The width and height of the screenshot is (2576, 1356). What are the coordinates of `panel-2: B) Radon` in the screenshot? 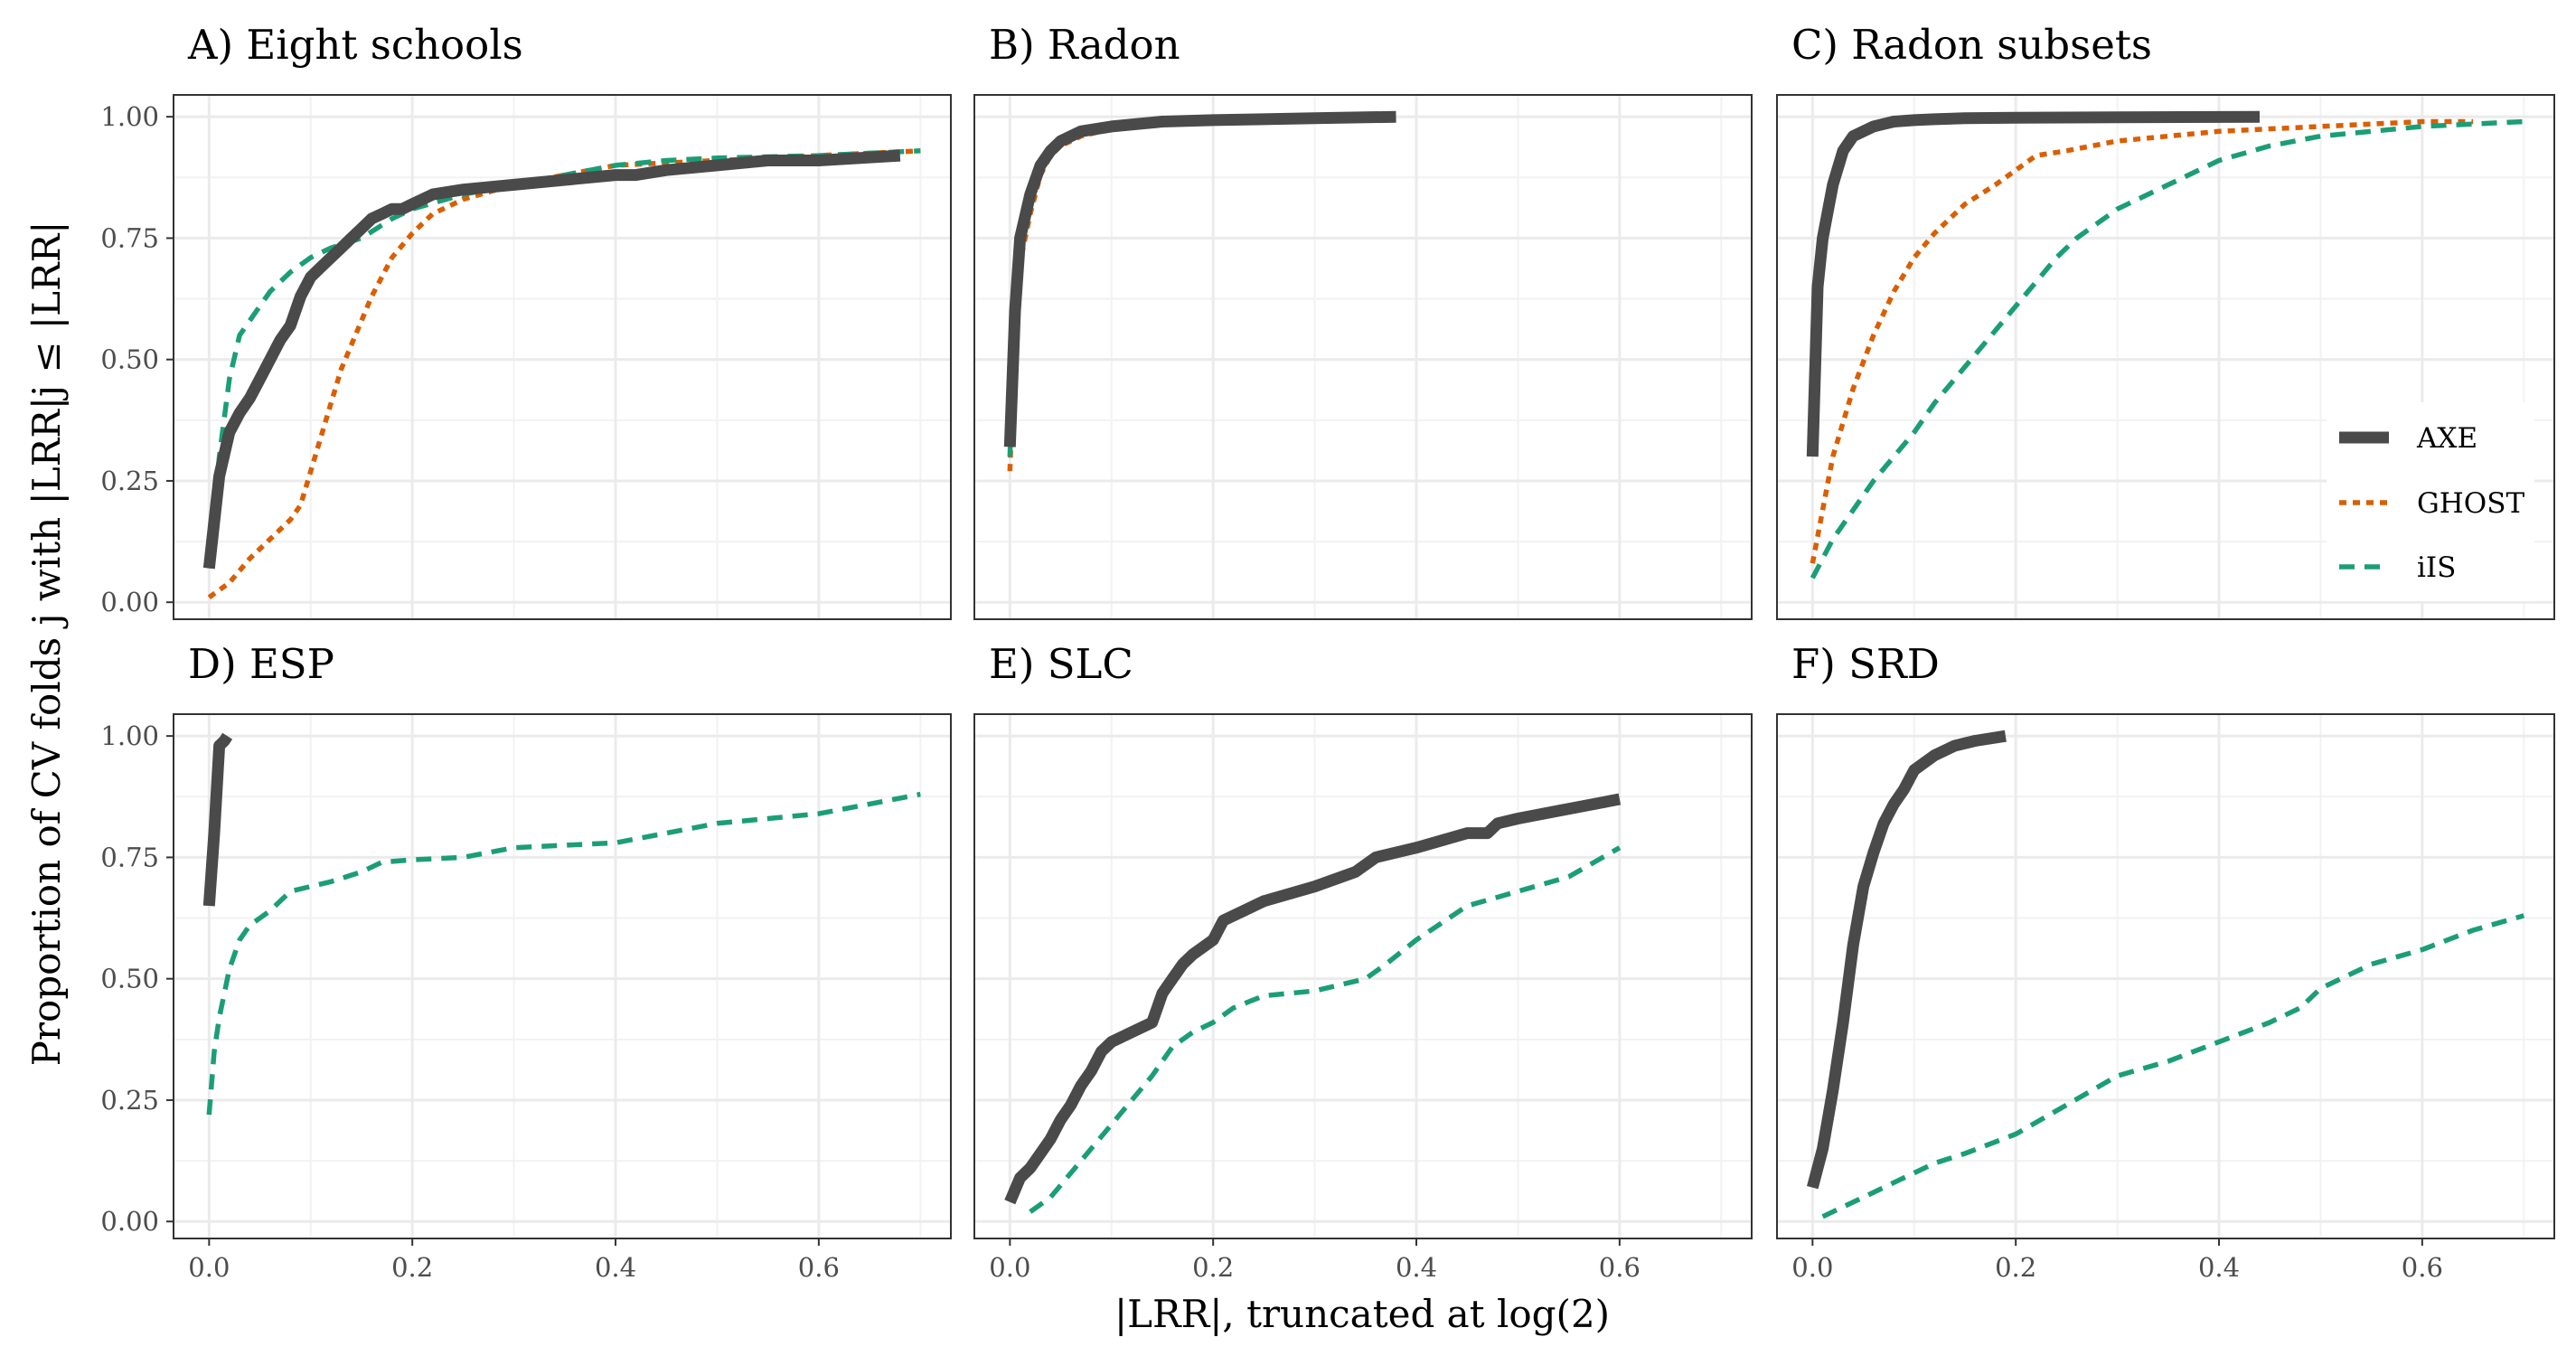 It's located at (1363, 320).